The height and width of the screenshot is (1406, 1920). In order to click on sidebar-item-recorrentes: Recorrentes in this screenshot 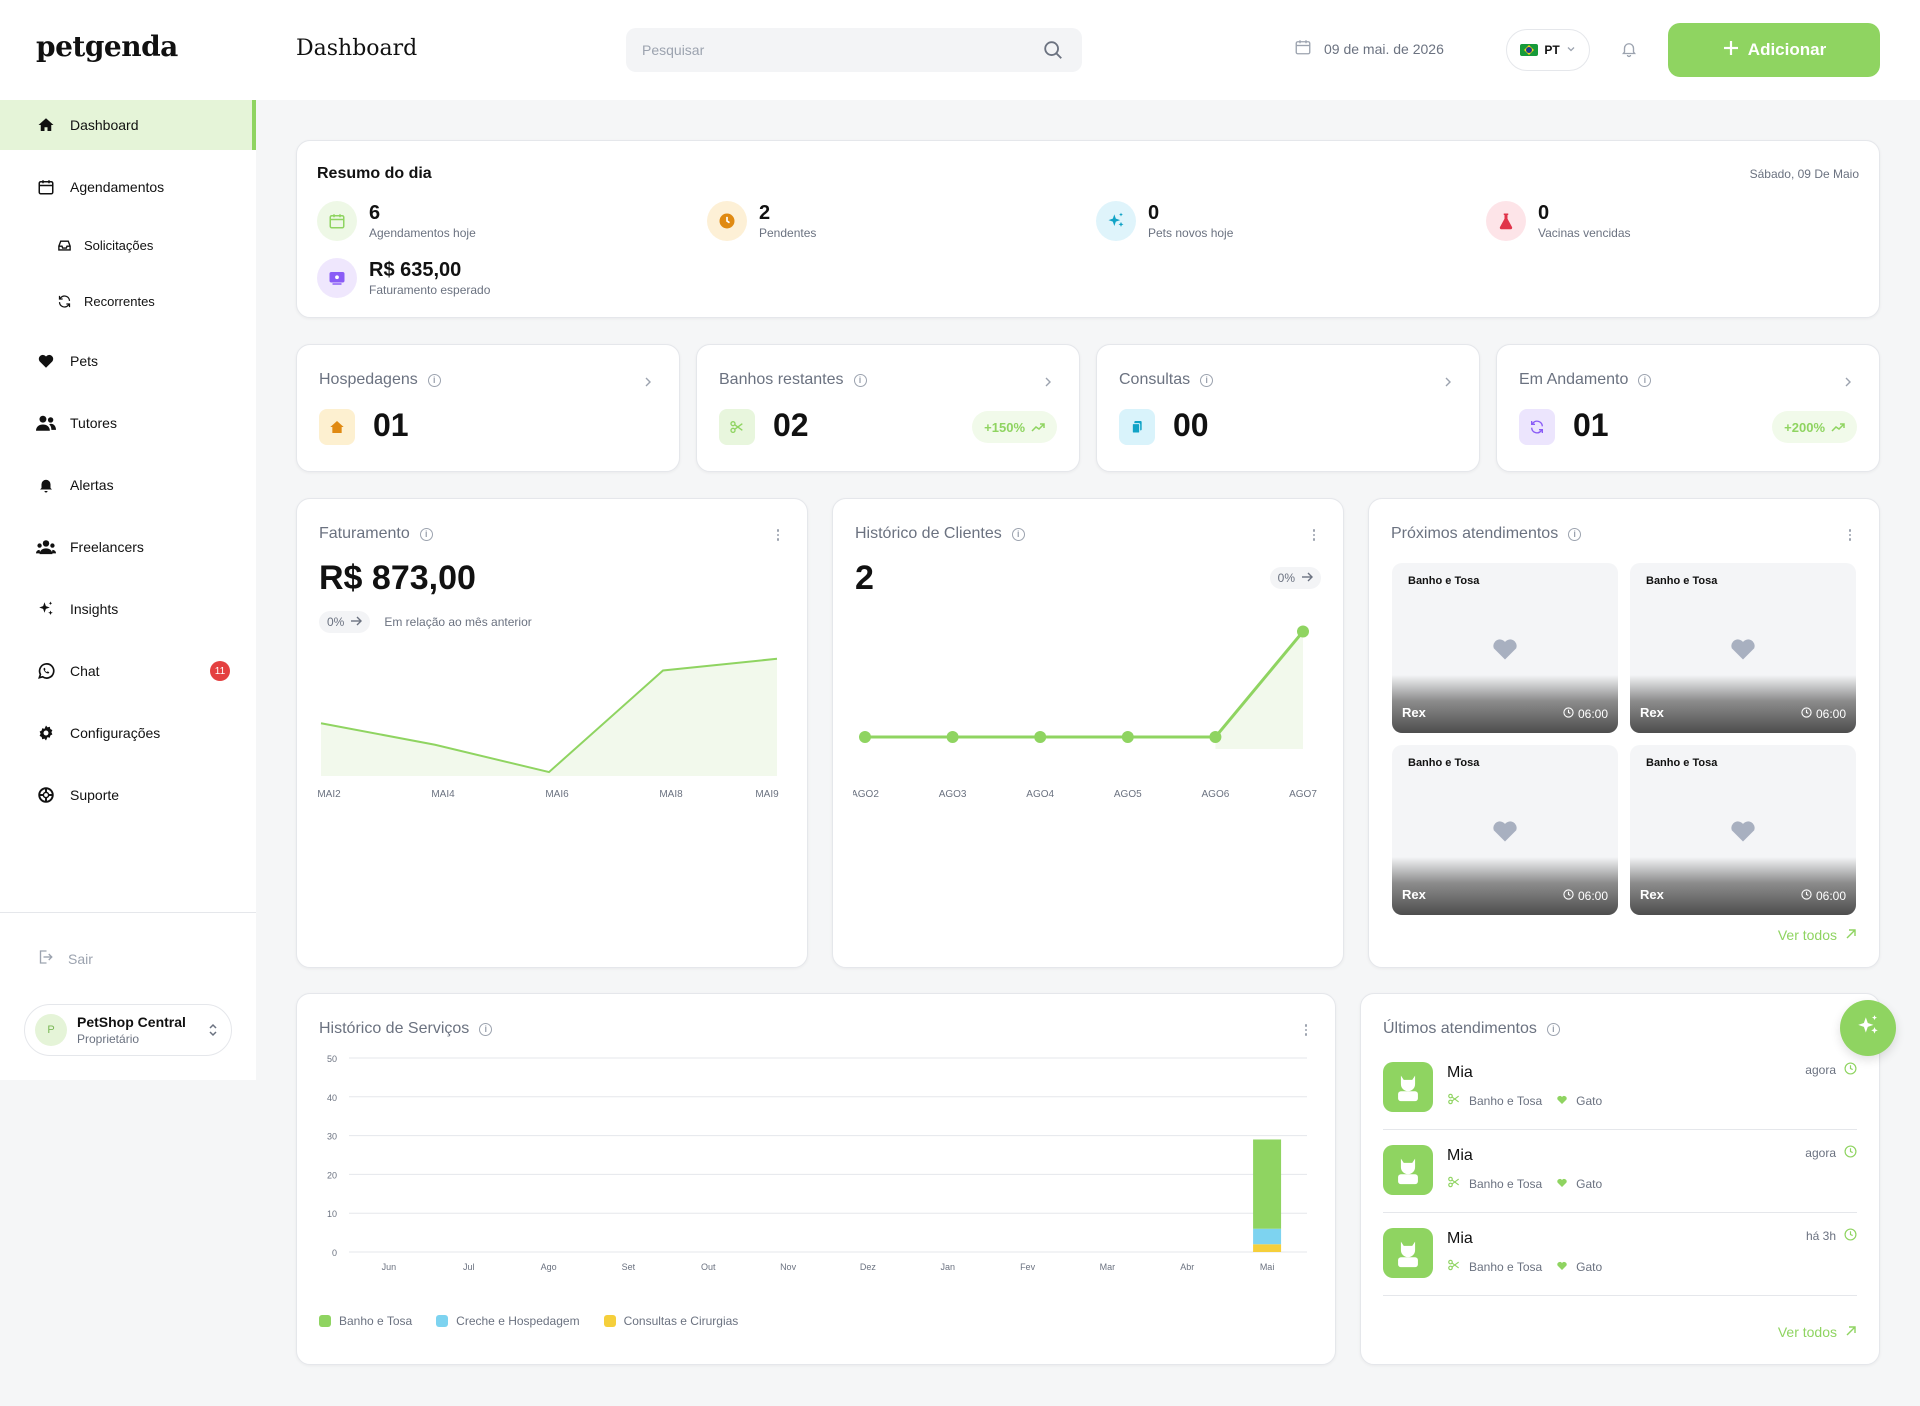, I will do `click(128, 301)`.